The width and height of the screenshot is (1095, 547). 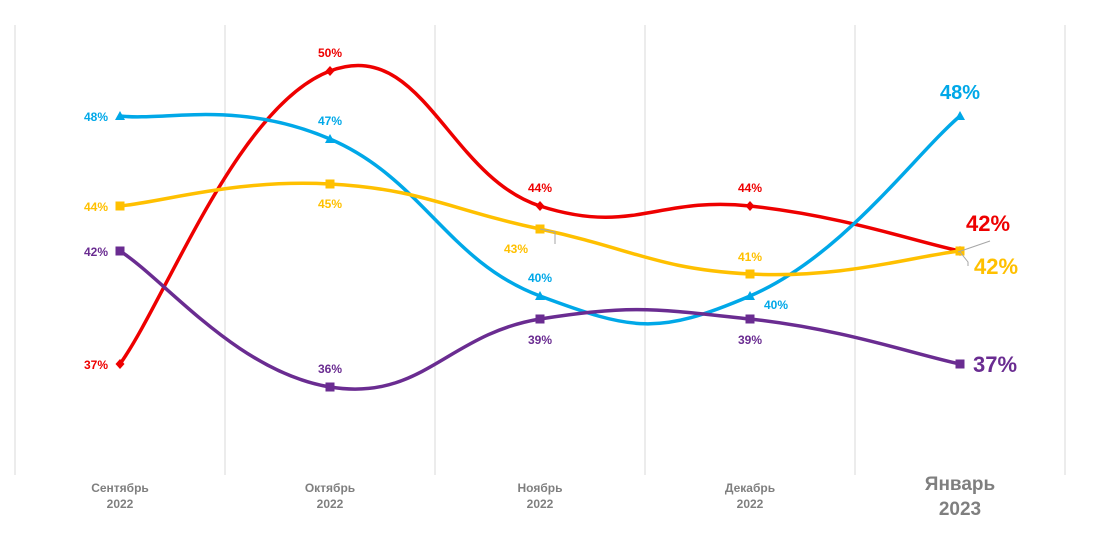 I want to click on red-data-label-1: 50%, so click(x=330, y=53).